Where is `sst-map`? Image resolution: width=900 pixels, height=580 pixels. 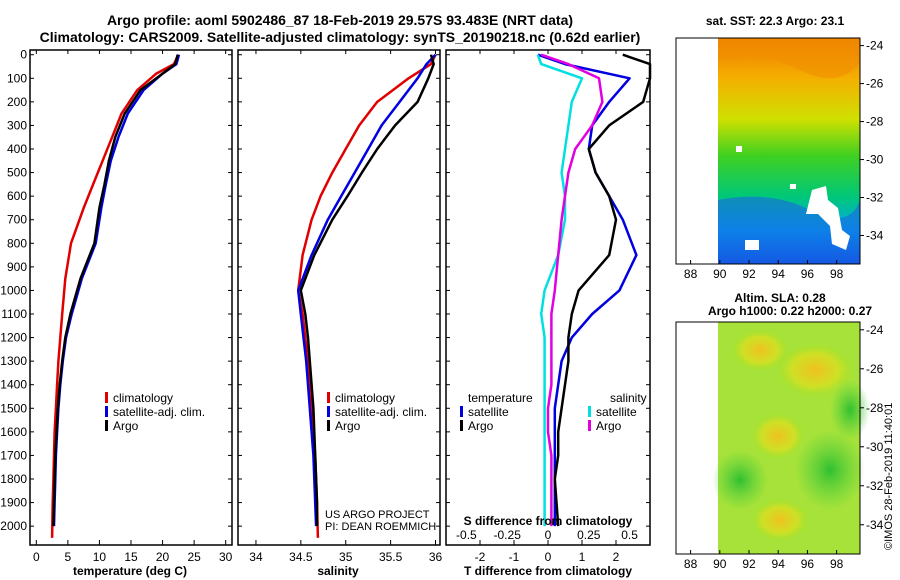
sst-map is located at coordinates (789, 151).